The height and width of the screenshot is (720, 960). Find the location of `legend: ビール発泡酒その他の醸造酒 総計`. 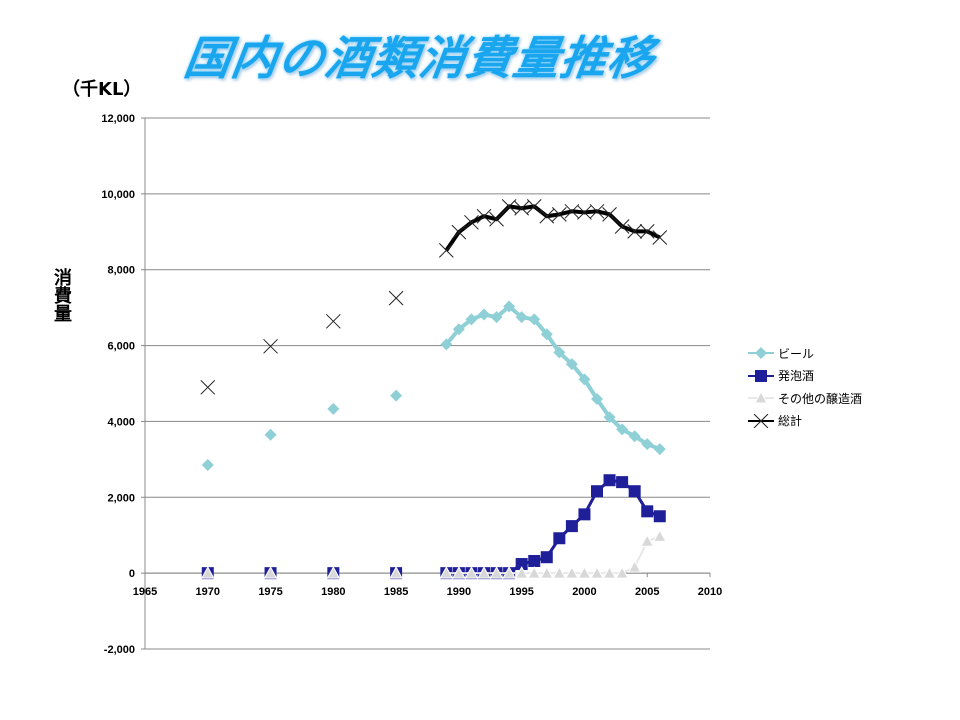

legend: ビール発泡酒その他の醸造酒 総計 is located at coordinates (805, 387).